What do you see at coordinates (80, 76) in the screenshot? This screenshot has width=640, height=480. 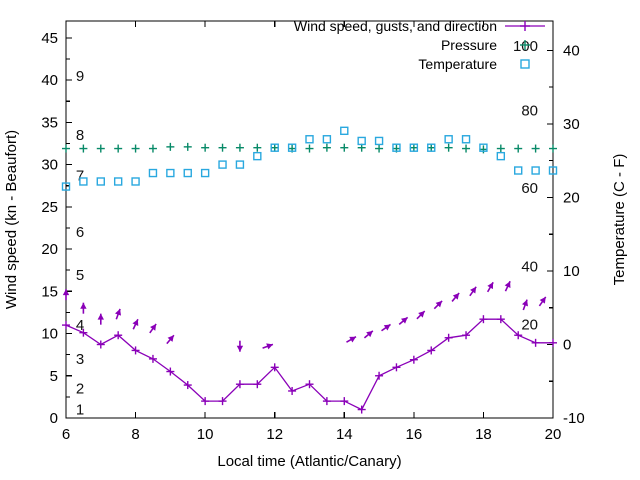 I see `beaufort-label: 9` at bounding box center [80, 76].